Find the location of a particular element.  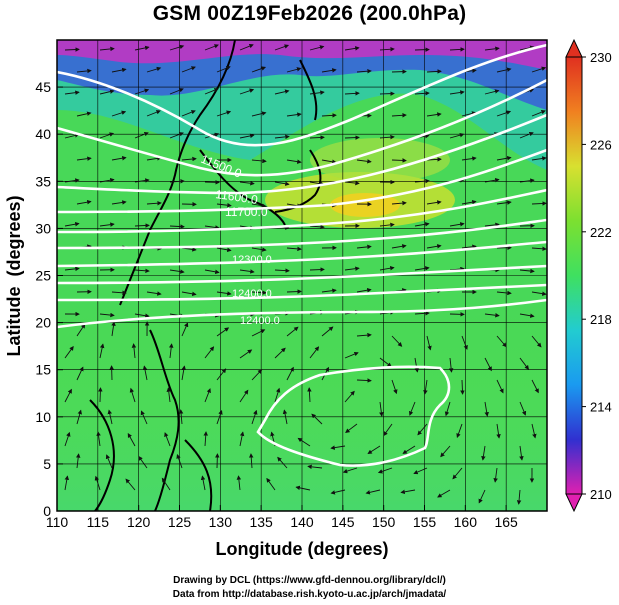

y-axis: 0 5 10 15 20 25 30 35 40 45 is located at coordinates (49, 299).